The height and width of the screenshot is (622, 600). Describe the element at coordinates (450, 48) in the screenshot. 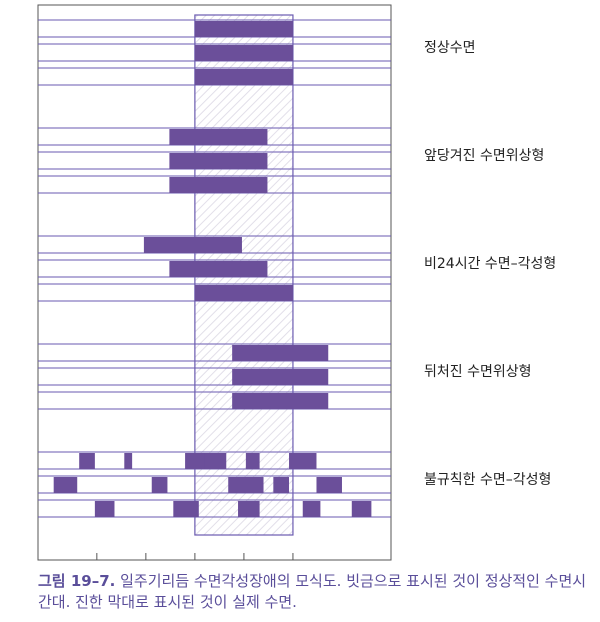

I see `pattern-label: 정상수면` at that location.